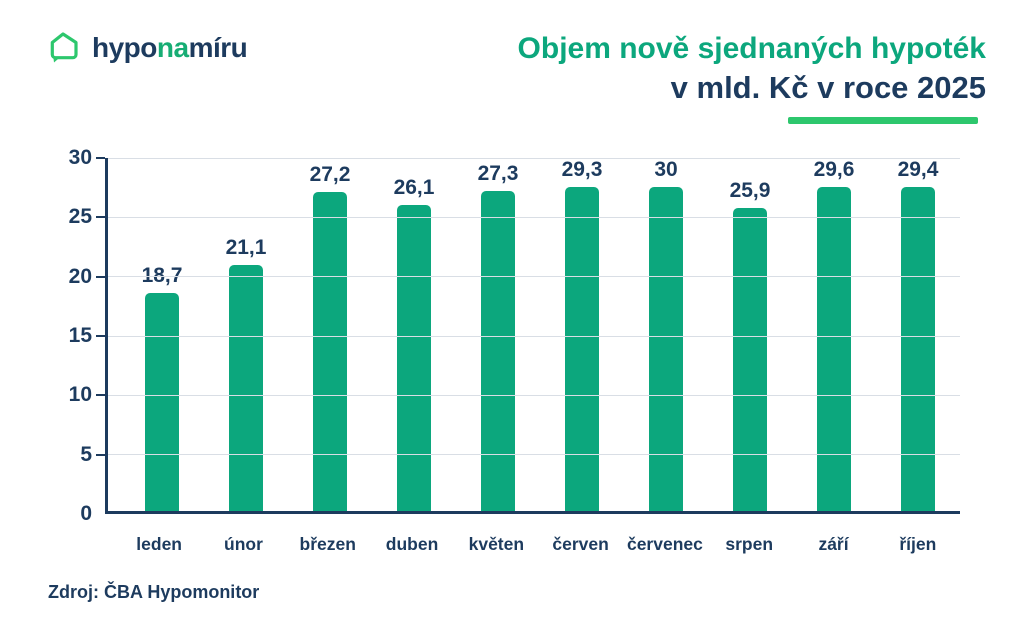 The image size is (1024, 640). I want to click on bar-květen, so click(498, 351).